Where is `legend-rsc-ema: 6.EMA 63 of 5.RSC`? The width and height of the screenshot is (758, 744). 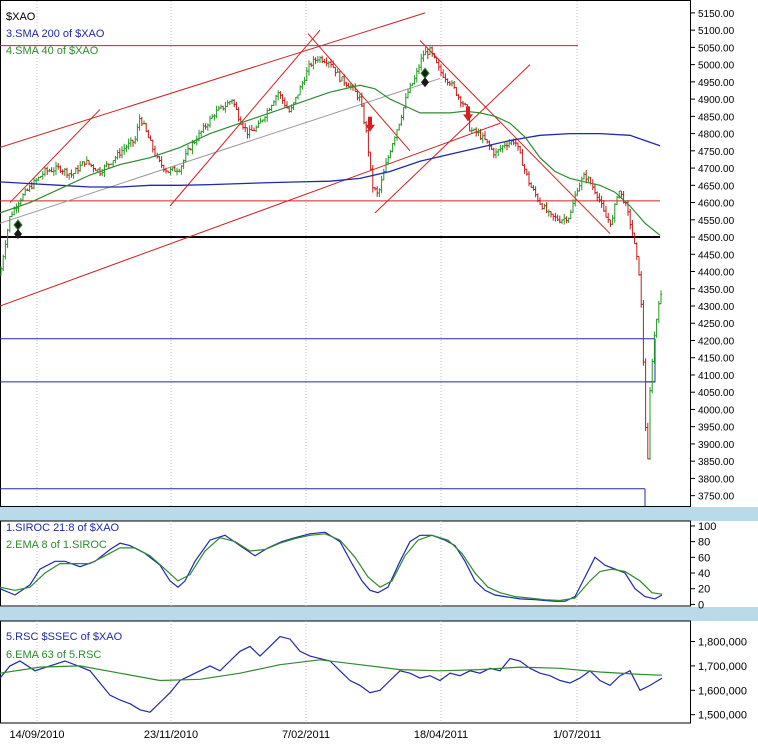
legend-rsc-ema: 6.EMA 63 of 5.RSC is located at coordinates (53, 655).